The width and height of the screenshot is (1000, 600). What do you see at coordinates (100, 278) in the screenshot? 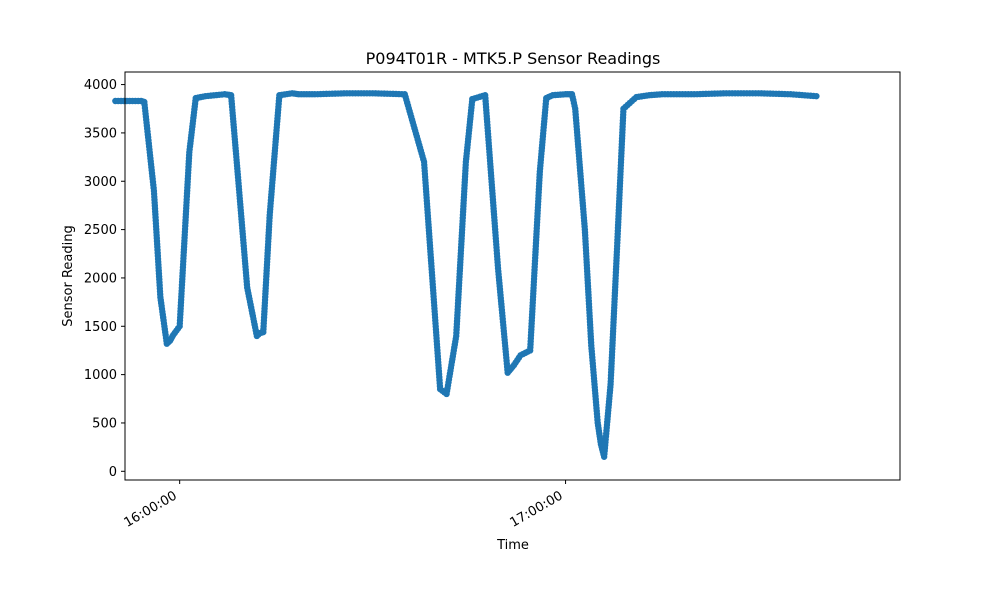
I see `y-tick-label: 2000` at bounding box center [100, 278].